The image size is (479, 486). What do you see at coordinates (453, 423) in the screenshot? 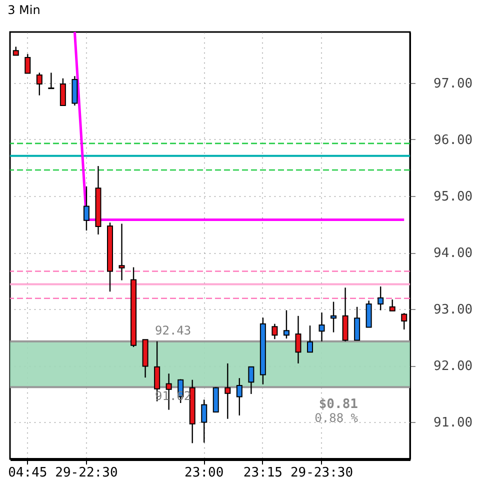
I see `y-tick-label: 91.00` at bounding box center [453, 423].